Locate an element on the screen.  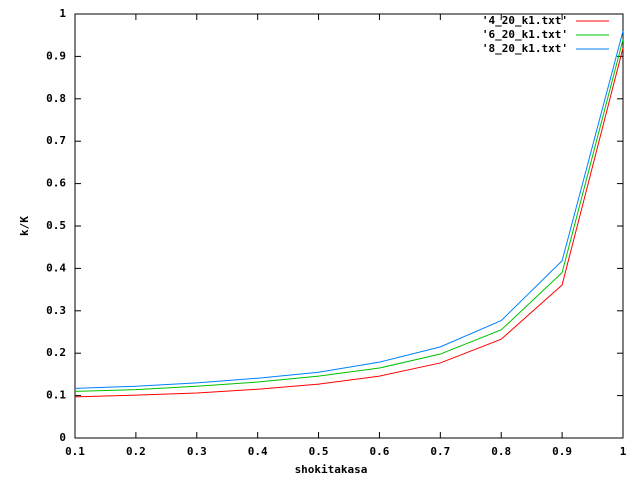
x-tick-label: 0.7 is located at coordinates (440, 451).